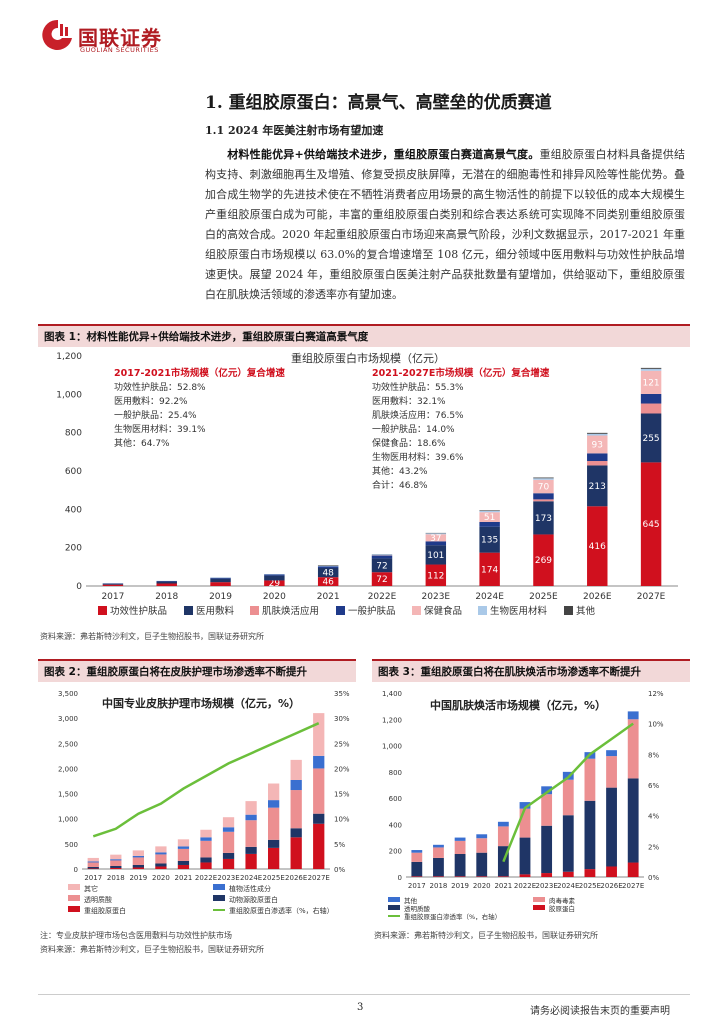  I want to click on legend-label: 肉毒毒素, so click(562, 900).